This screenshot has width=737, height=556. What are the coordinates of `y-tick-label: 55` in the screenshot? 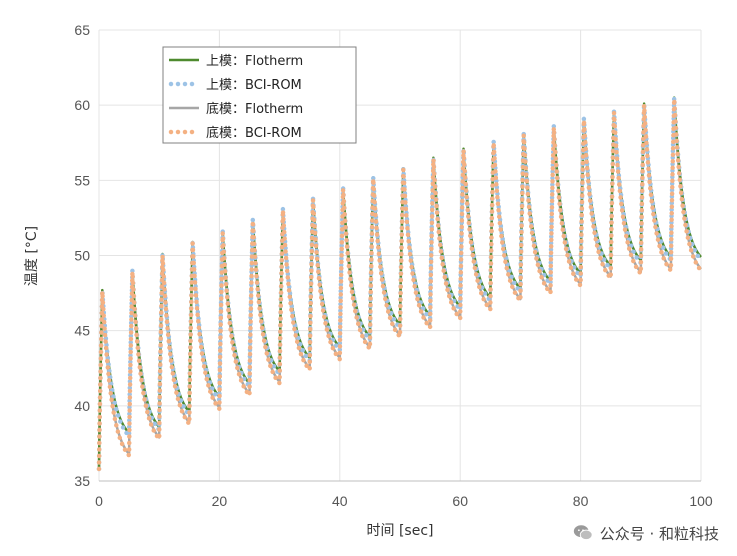 It's located at (82, 180).